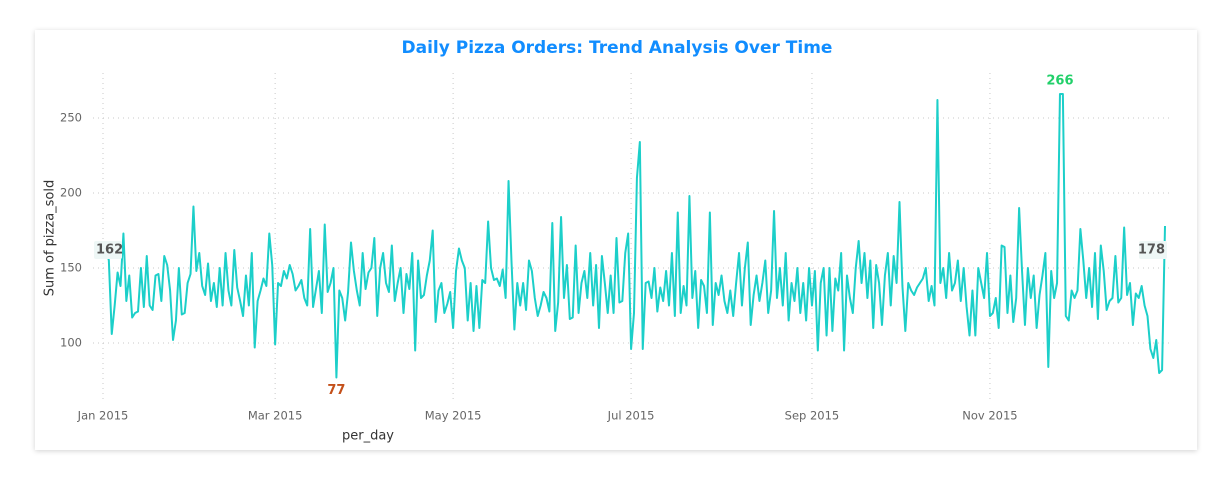 This screenshot has height=487, width=1230. Describe the element at coordinates (812, 416) in the screenshot. I see `x-tick-label: Sep 2015` at that location.